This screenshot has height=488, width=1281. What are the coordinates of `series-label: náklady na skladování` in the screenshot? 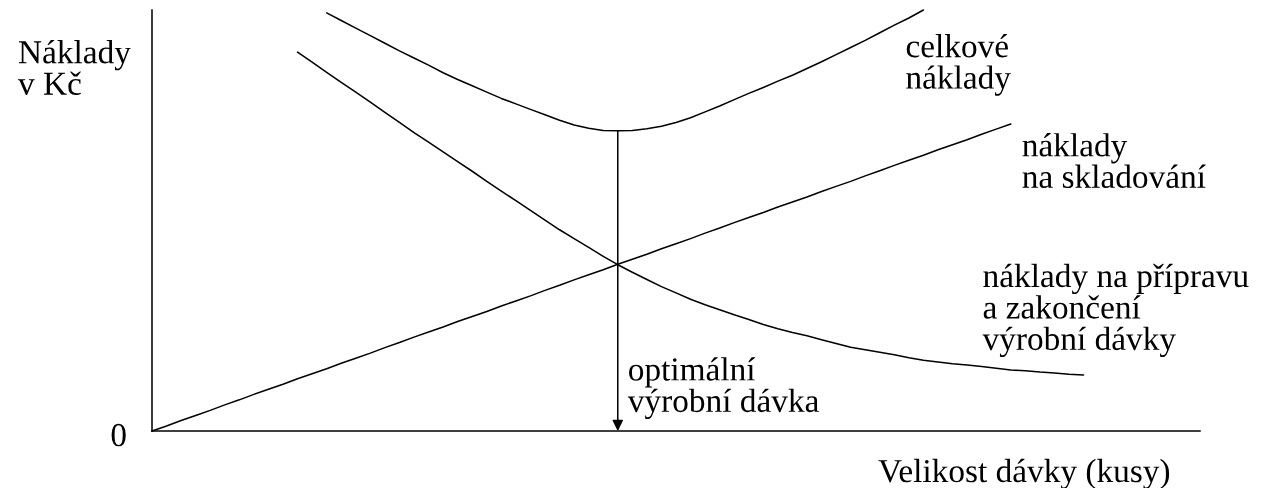 It's located at (1114, 161).